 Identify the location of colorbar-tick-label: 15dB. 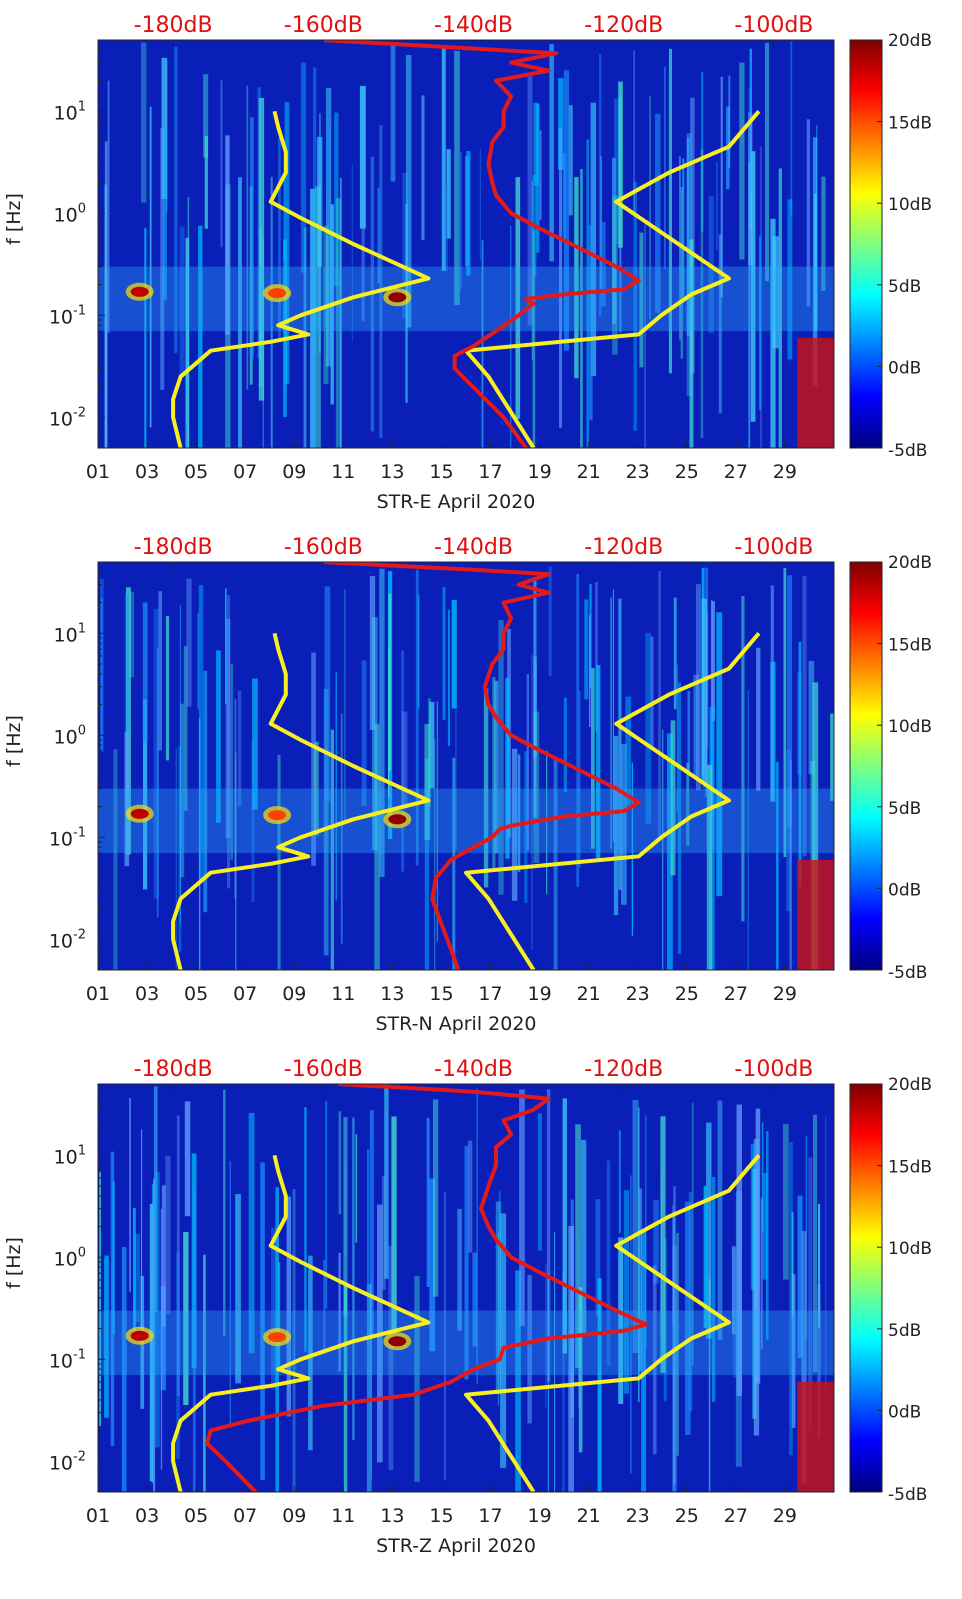
(910, 1168).